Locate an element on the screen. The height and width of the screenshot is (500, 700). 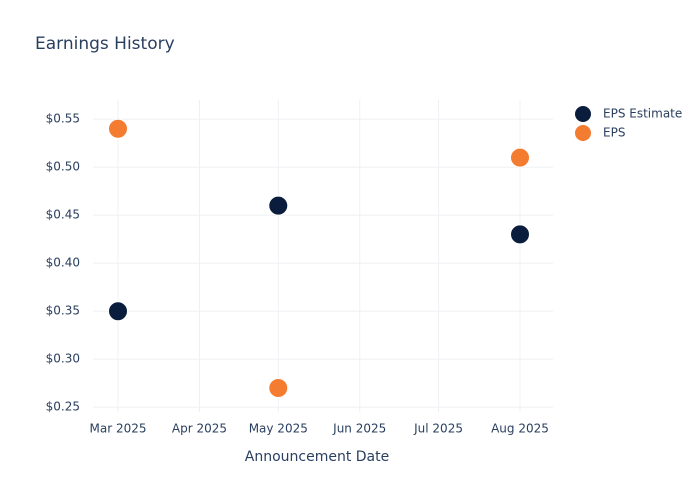
y-tick-label: $0.25 is located at coordinates (63, 407).